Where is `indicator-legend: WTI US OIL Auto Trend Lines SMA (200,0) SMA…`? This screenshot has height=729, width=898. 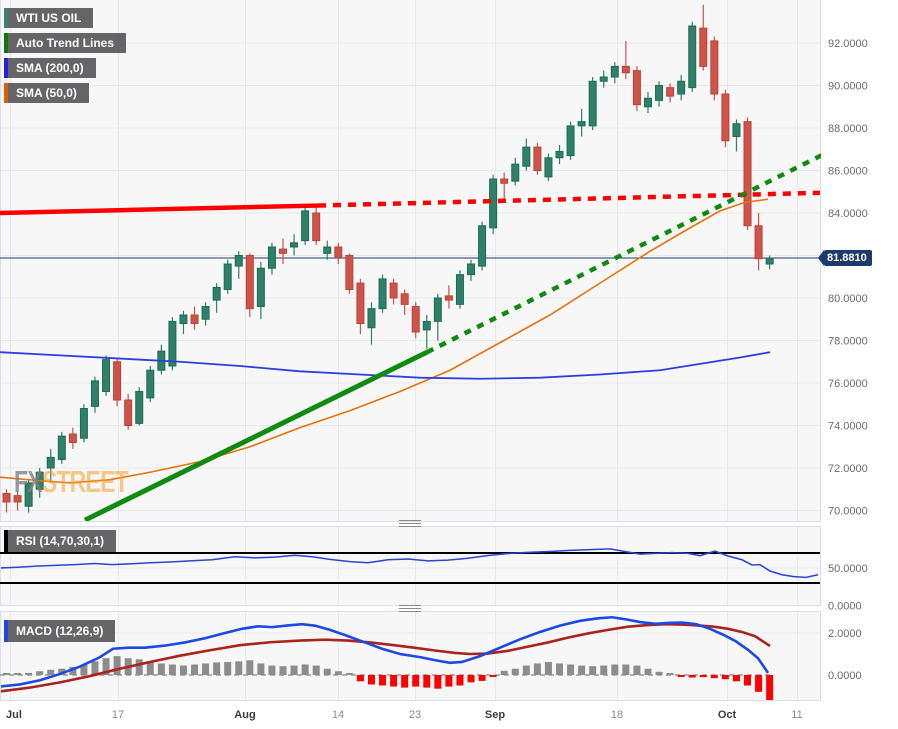
indicator-legend: WTI US OIL Auto Trend Lines SMA (200,0) SMA… is located at coordinates (65, 55).